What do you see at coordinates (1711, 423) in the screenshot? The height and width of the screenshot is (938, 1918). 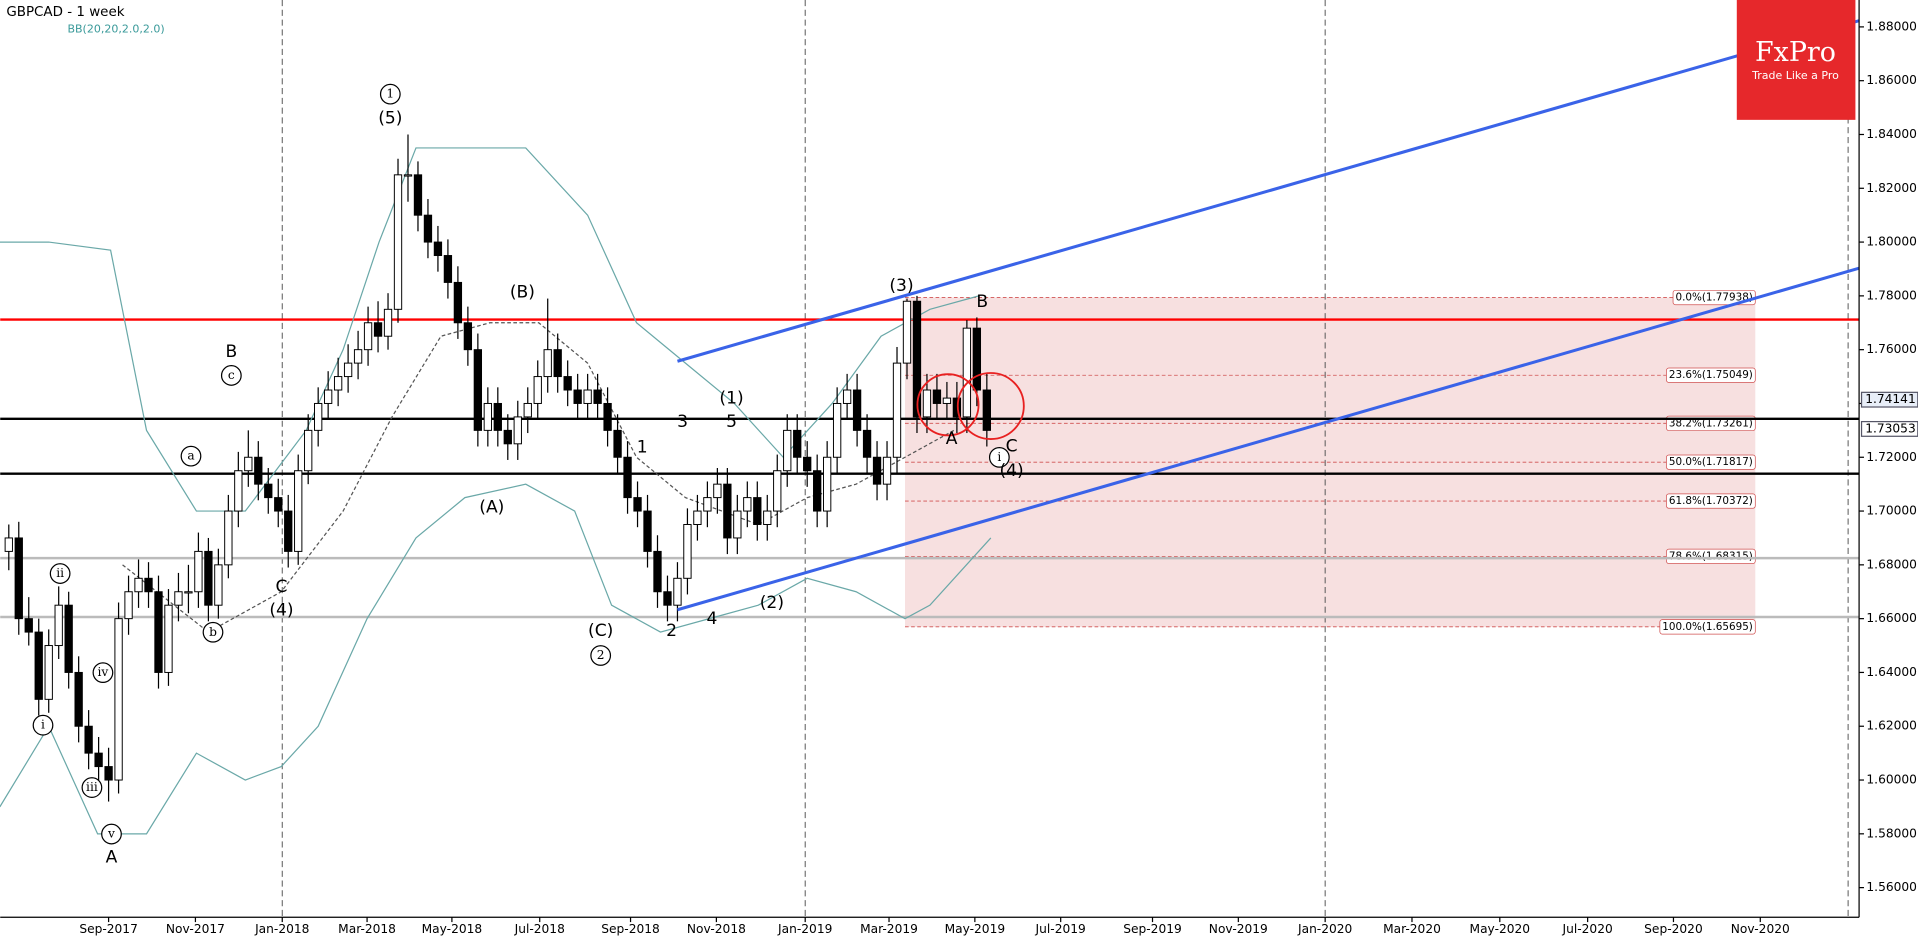 I see `fib-label: 38.2%(1.73261)` at bounding box center [1711, 423].